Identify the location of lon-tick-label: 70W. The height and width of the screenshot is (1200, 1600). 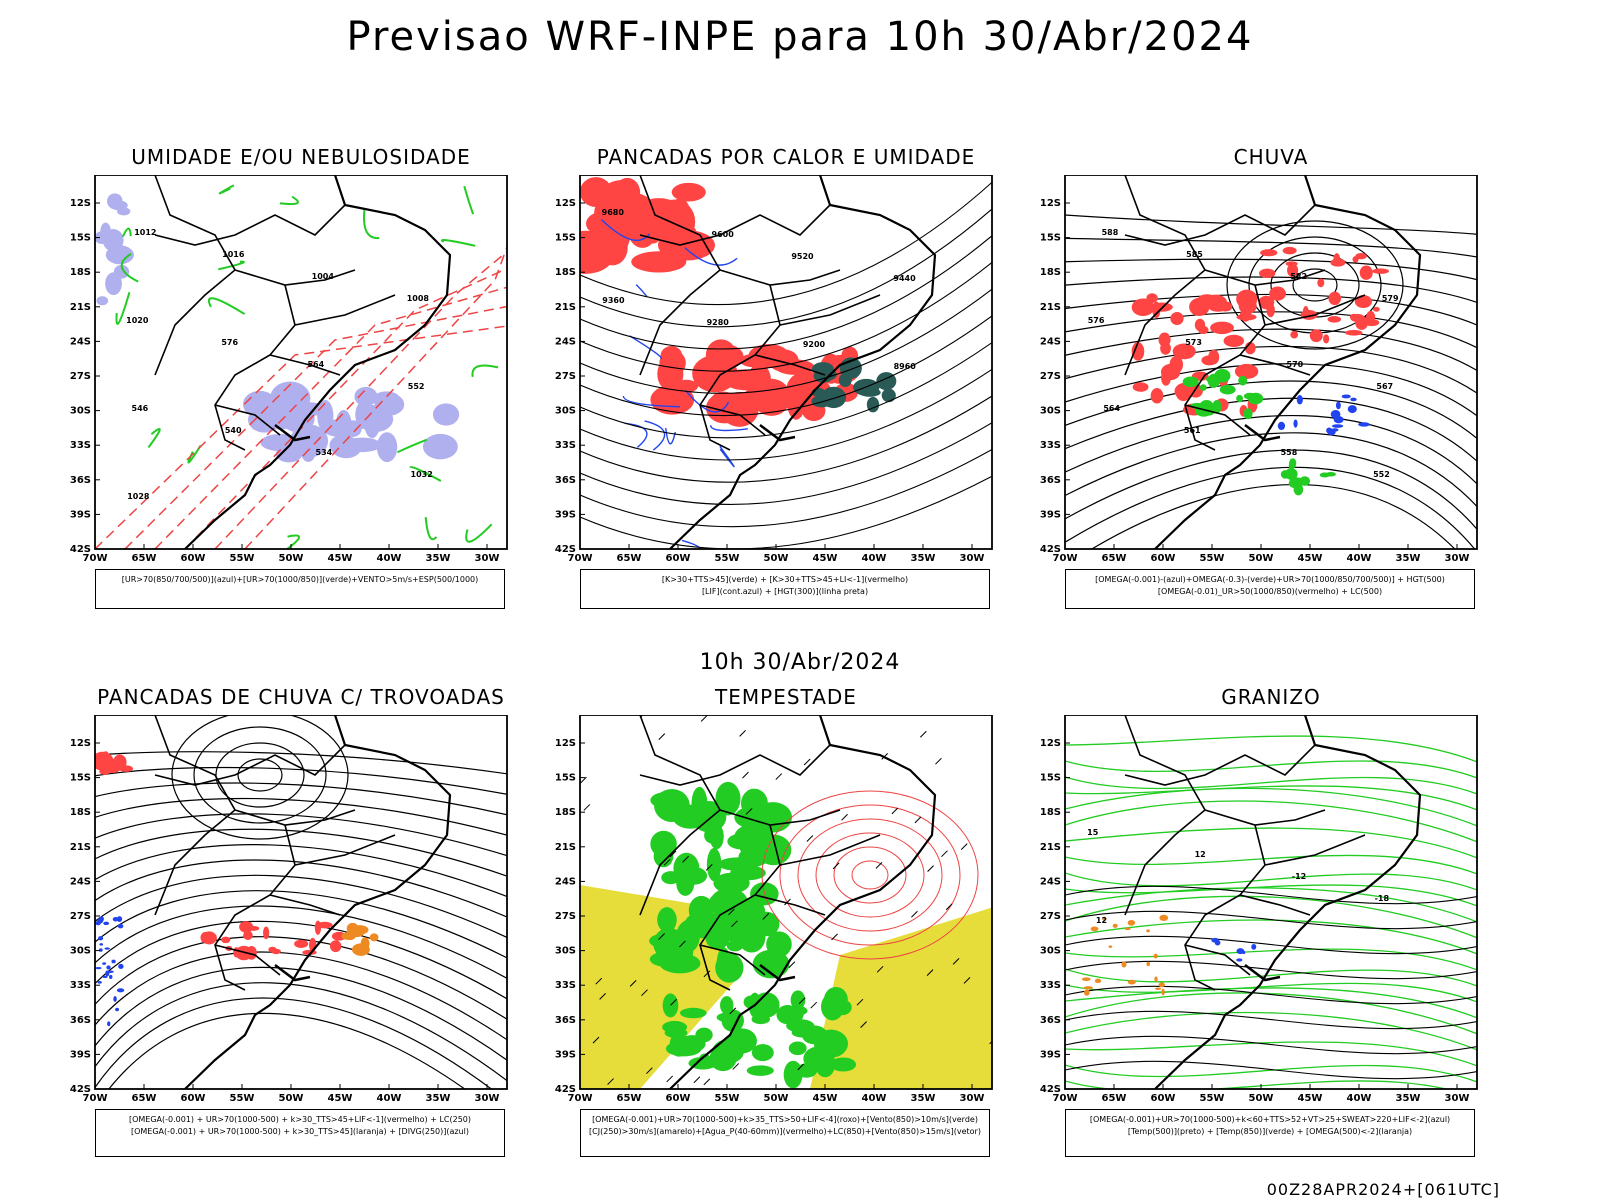
(1065, 1098).